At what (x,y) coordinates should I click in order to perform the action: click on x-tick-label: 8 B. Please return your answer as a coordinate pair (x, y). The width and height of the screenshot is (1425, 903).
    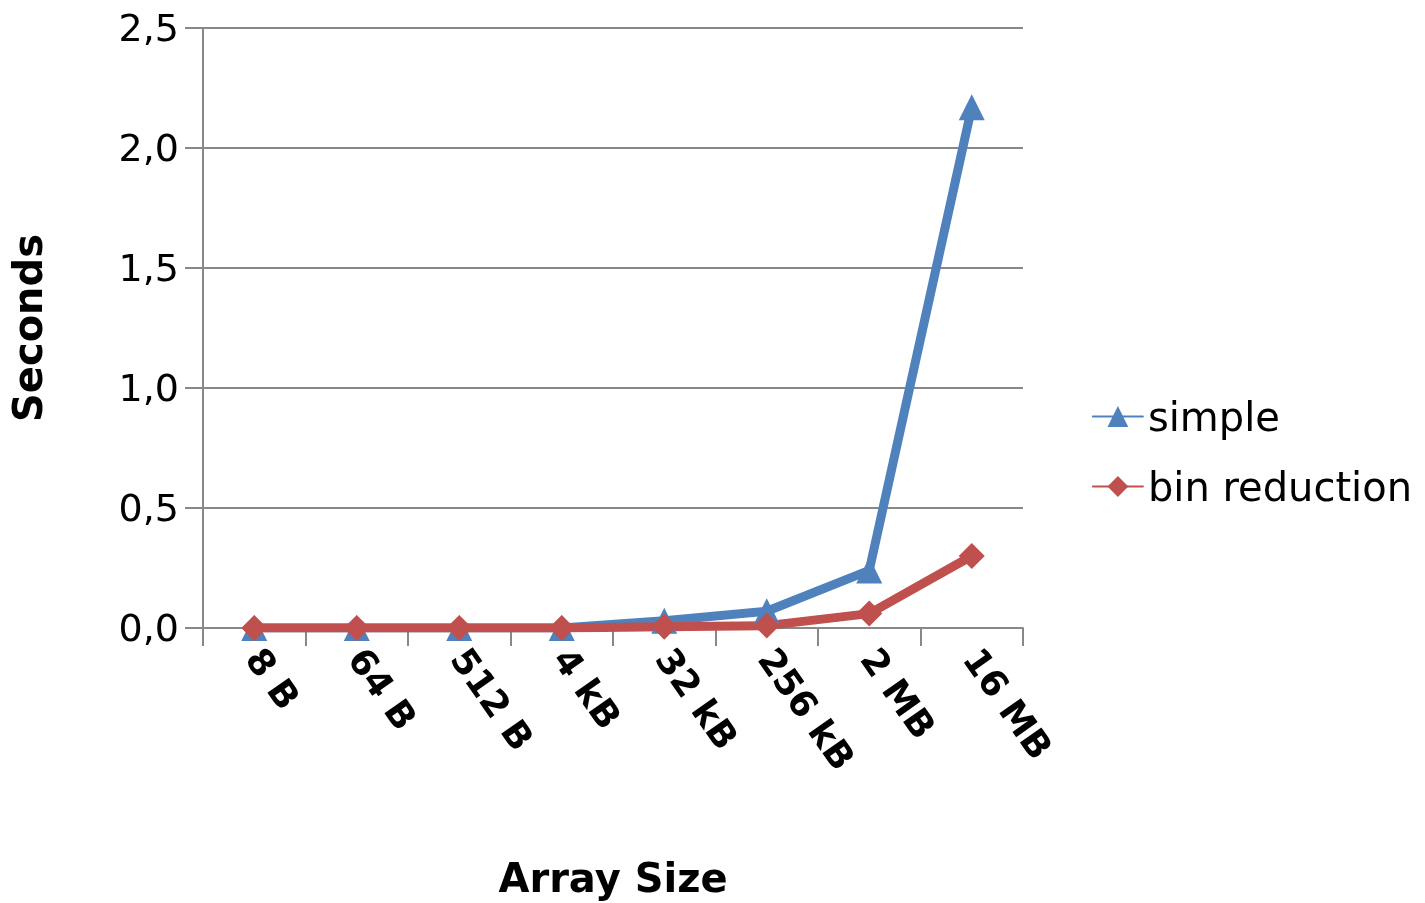
    Looking at the image, I should click on (273, 679).